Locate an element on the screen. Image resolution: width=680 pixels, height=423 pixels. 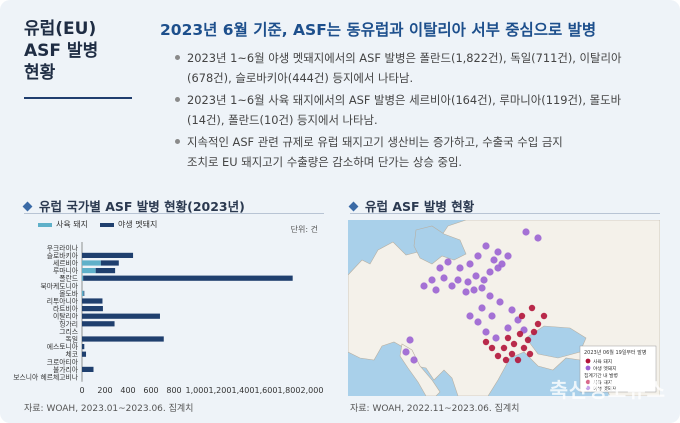
map-section-label: 유럽 ASF 발병 현황 is located at coordinates (420, 206).